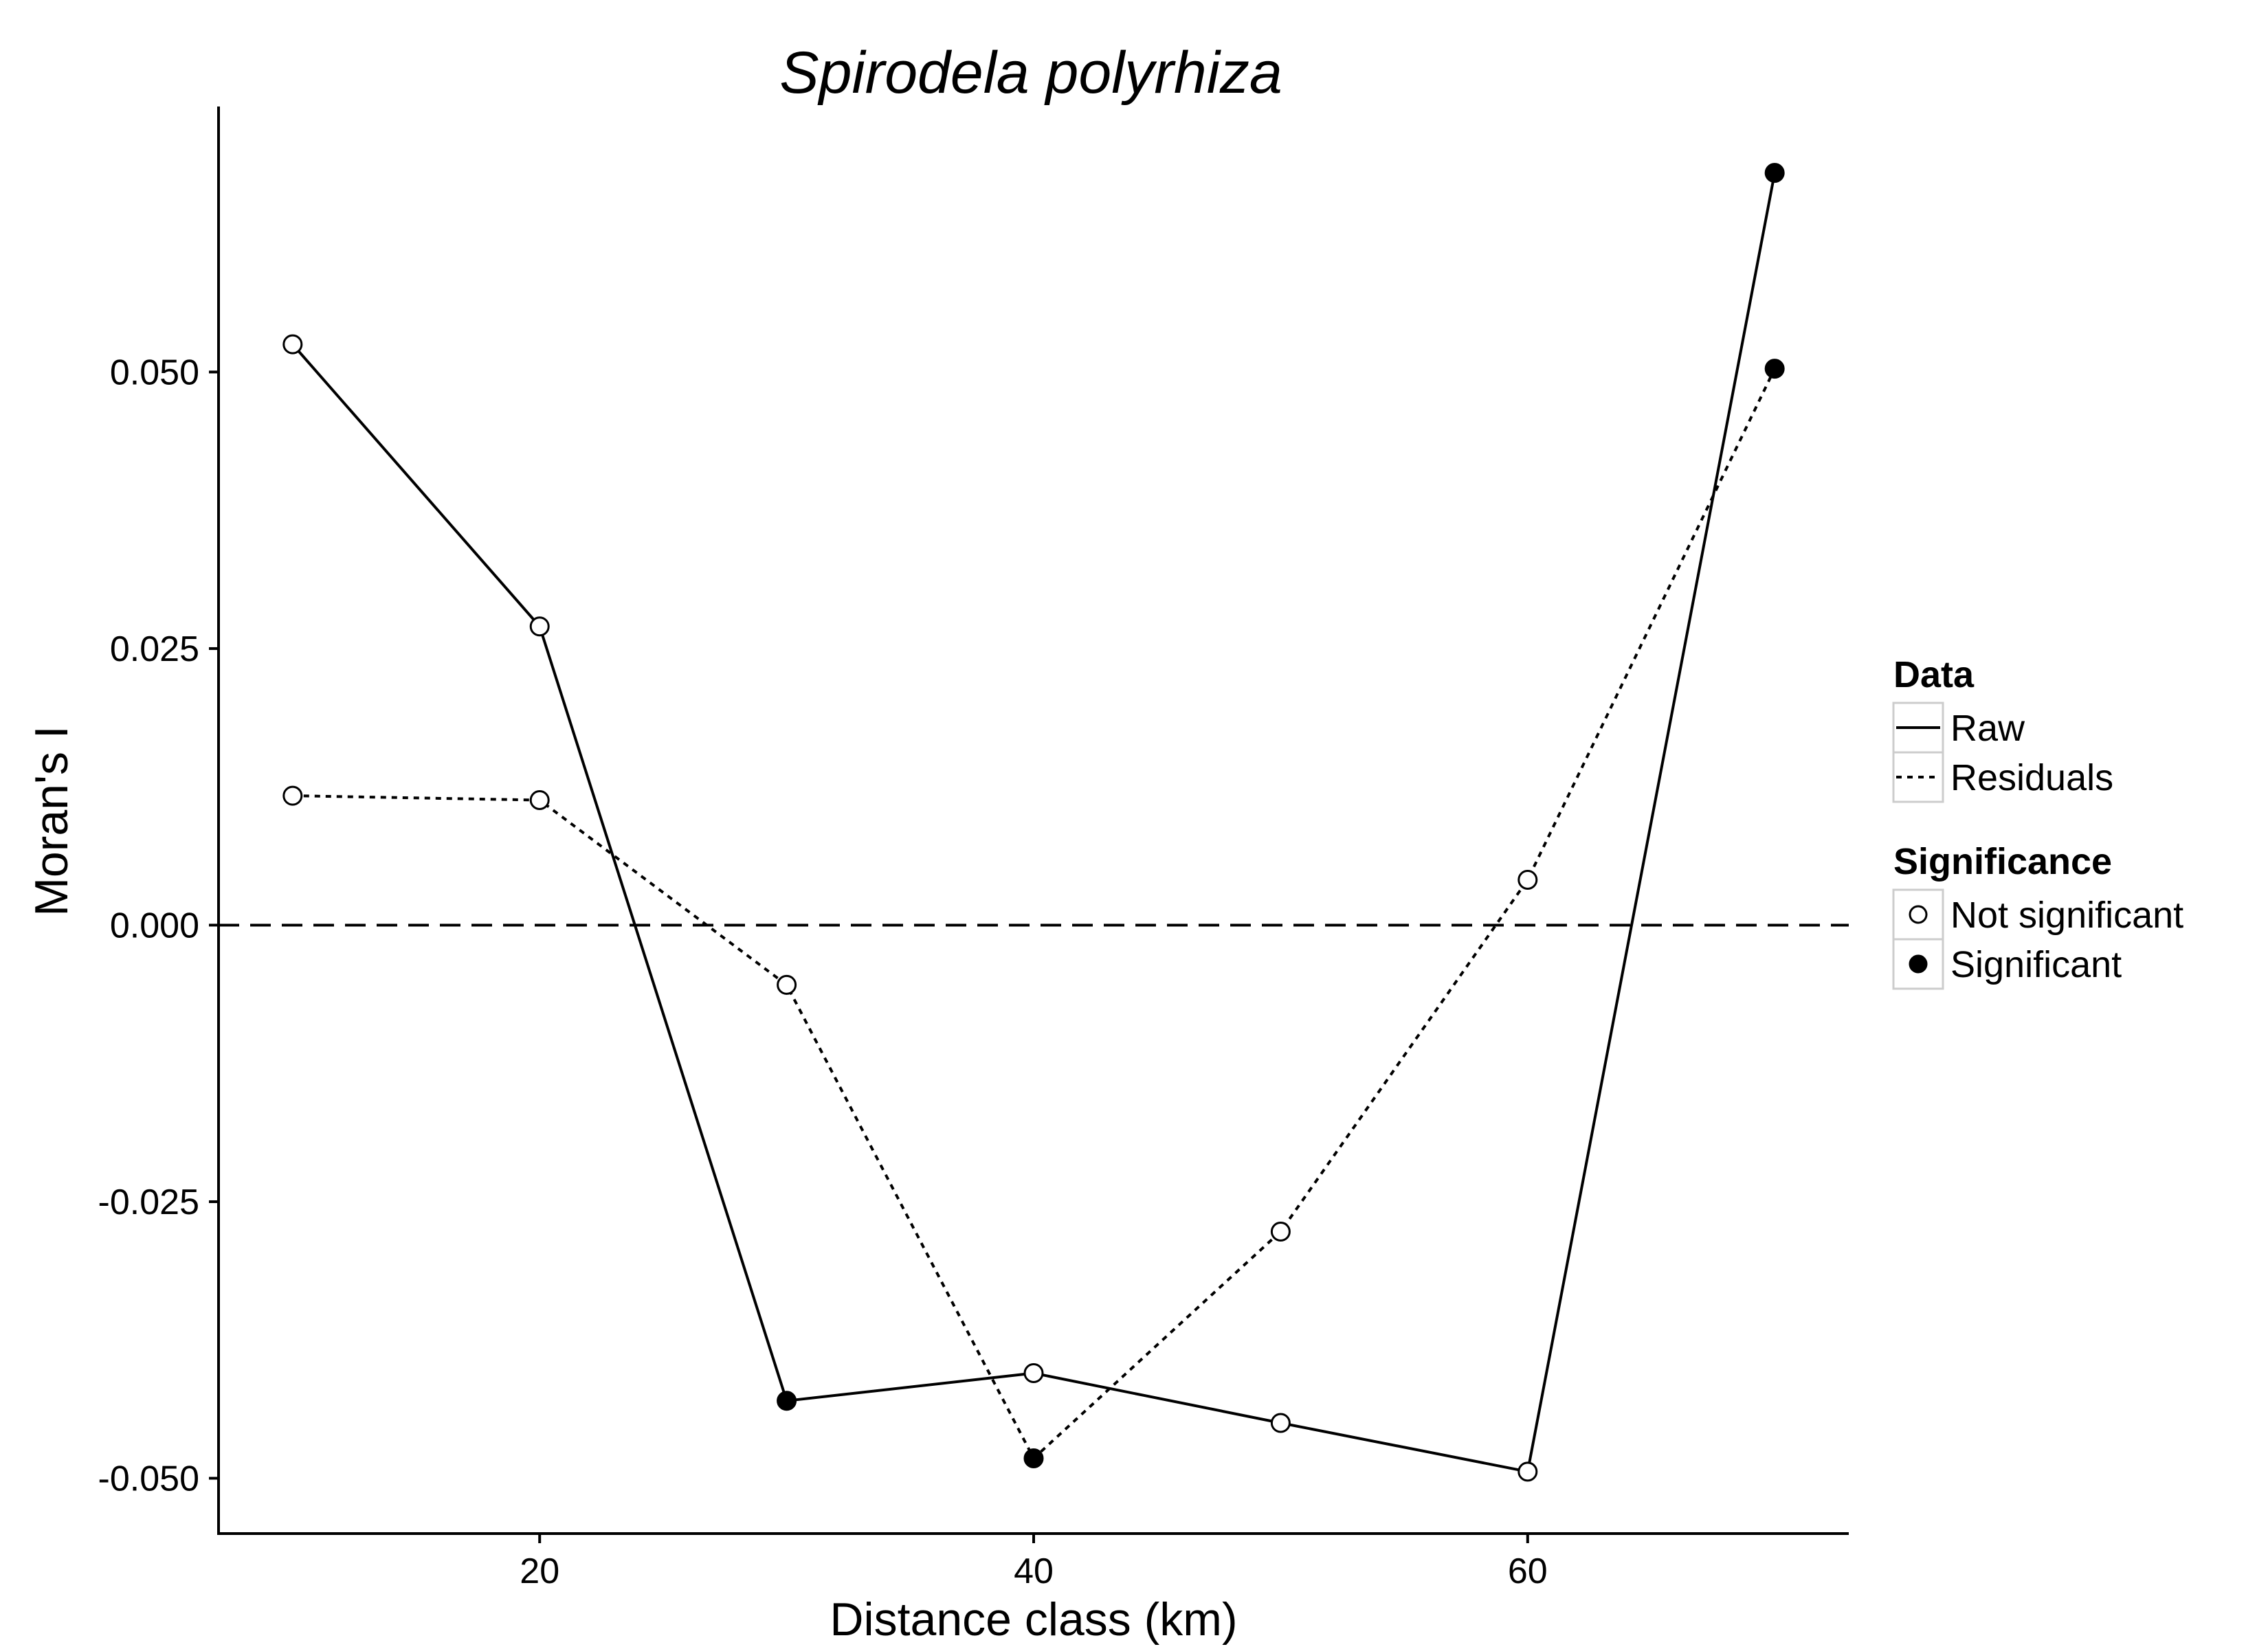 This screenshot has width=2268, height=1649. What do you see at coordinates (154, 649) in the screenshot?
I see `y-tick-label: 0.025` at bounding box center [154, 649].